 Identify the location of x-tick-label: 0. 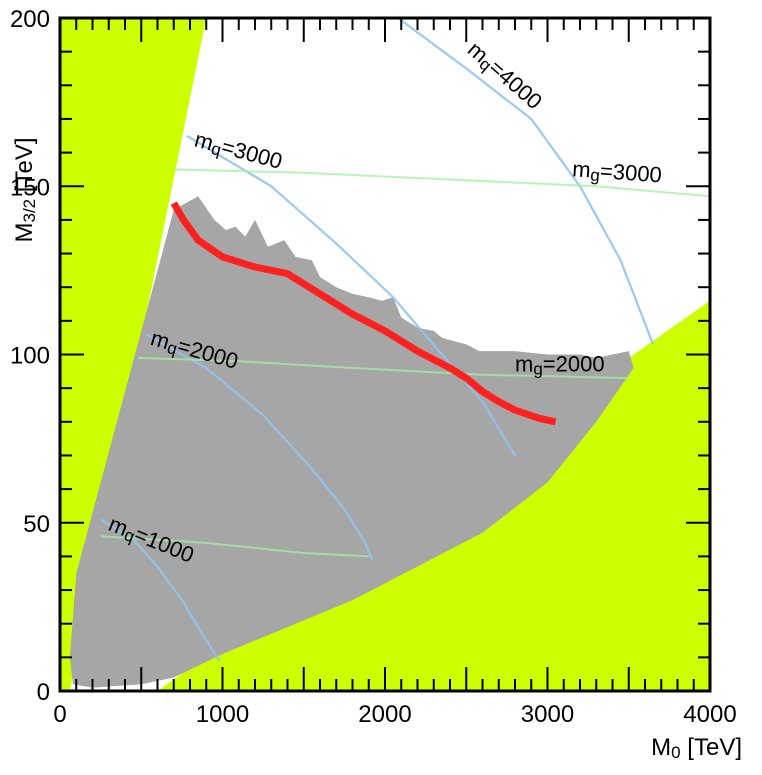
(59, 714).